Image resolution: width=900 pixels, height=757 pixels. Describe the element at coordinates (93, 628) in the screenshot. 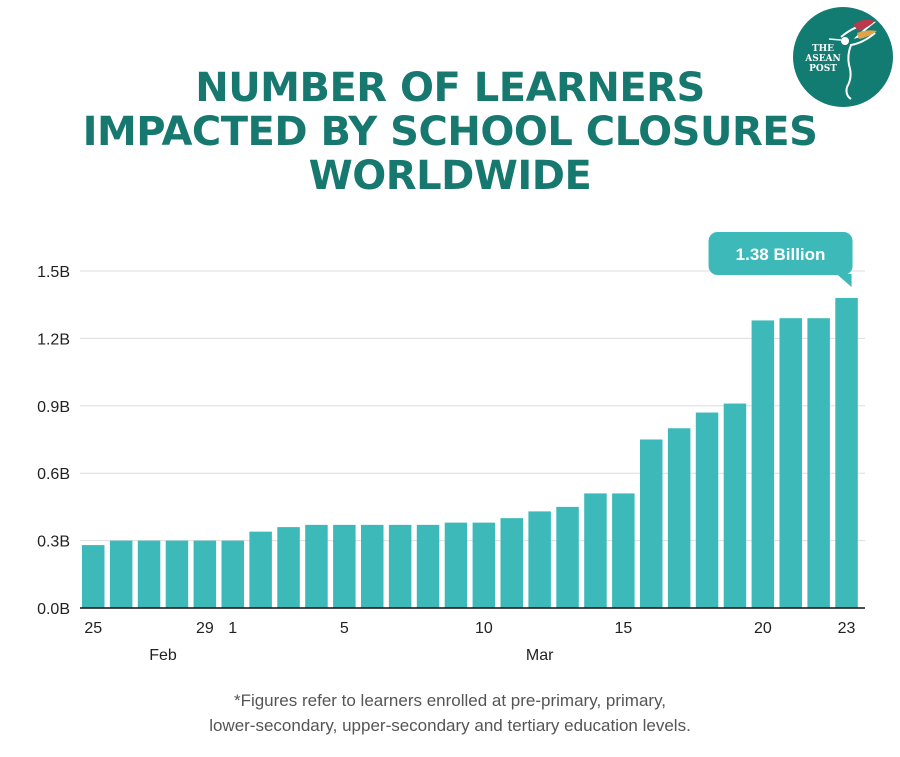

I see `x-tick-label: 25` at that location.